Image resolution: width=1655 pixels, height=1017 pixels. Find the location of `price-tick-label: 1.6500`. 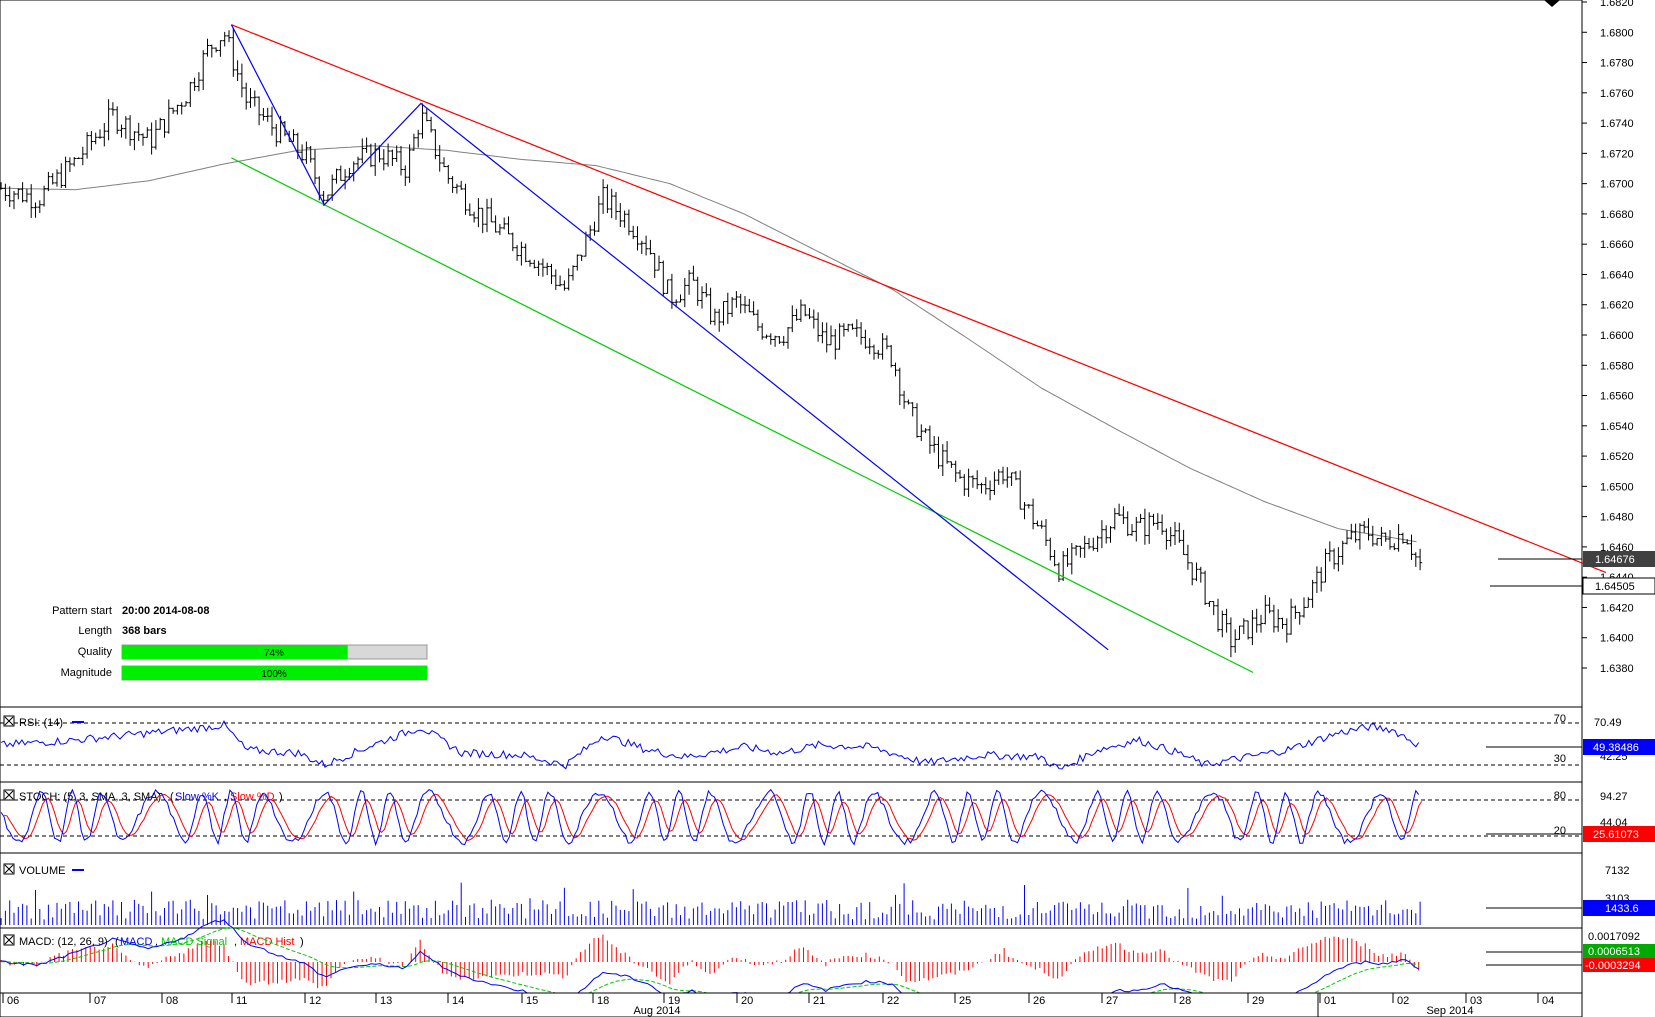

price-tick-label: 1.6500 is located at coordinates (1617, 487).